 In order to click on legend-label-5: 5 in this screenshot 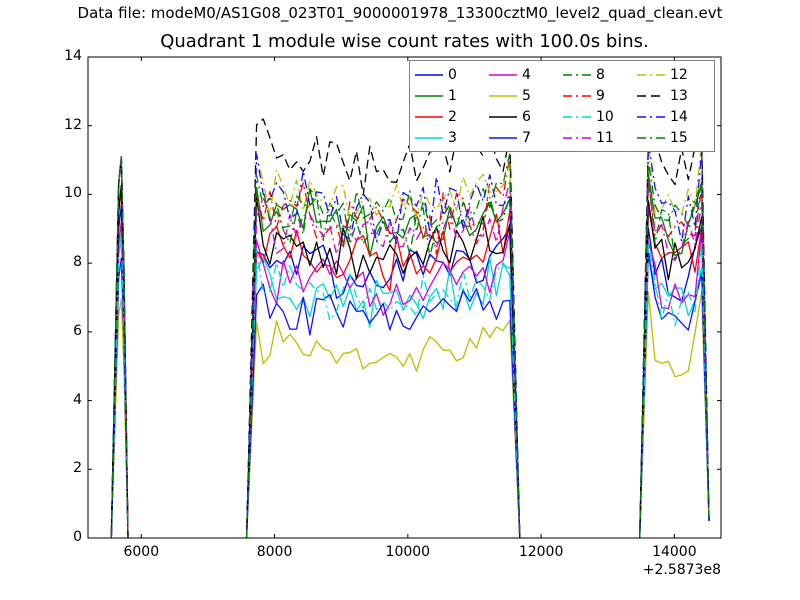, I will do `click(526, 95)`.